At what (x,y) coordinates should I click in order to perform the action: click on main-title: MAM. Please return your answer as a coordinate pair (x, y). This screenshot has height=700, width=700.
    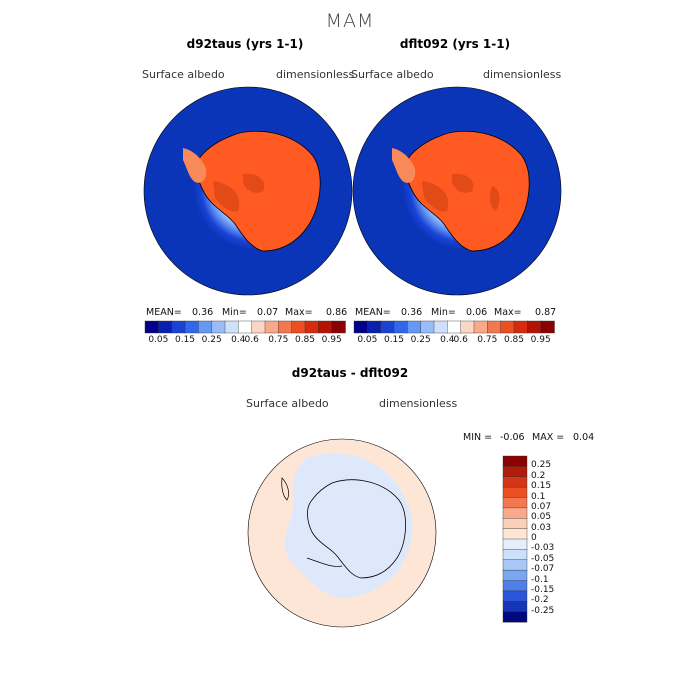
    Looking at the image, I should click on (350, 21).